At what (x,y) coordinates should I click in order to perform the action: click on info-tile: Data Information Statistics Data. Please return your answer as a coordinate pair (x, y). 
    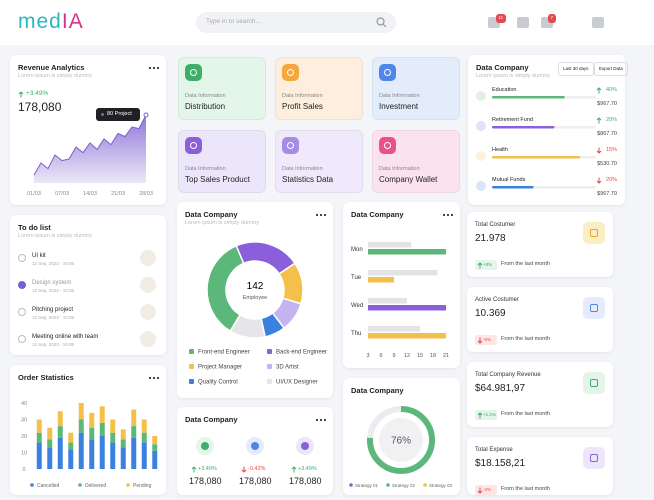
    Looking at the image, I should click on (319, 161).